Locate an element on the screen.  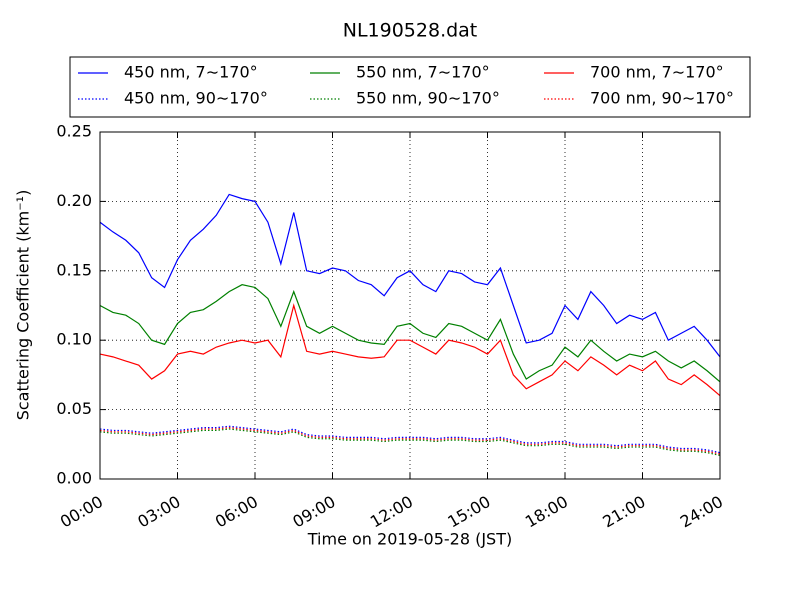
legend-label: 550 nm, 7∼170° is located at coordinates (423, 72).